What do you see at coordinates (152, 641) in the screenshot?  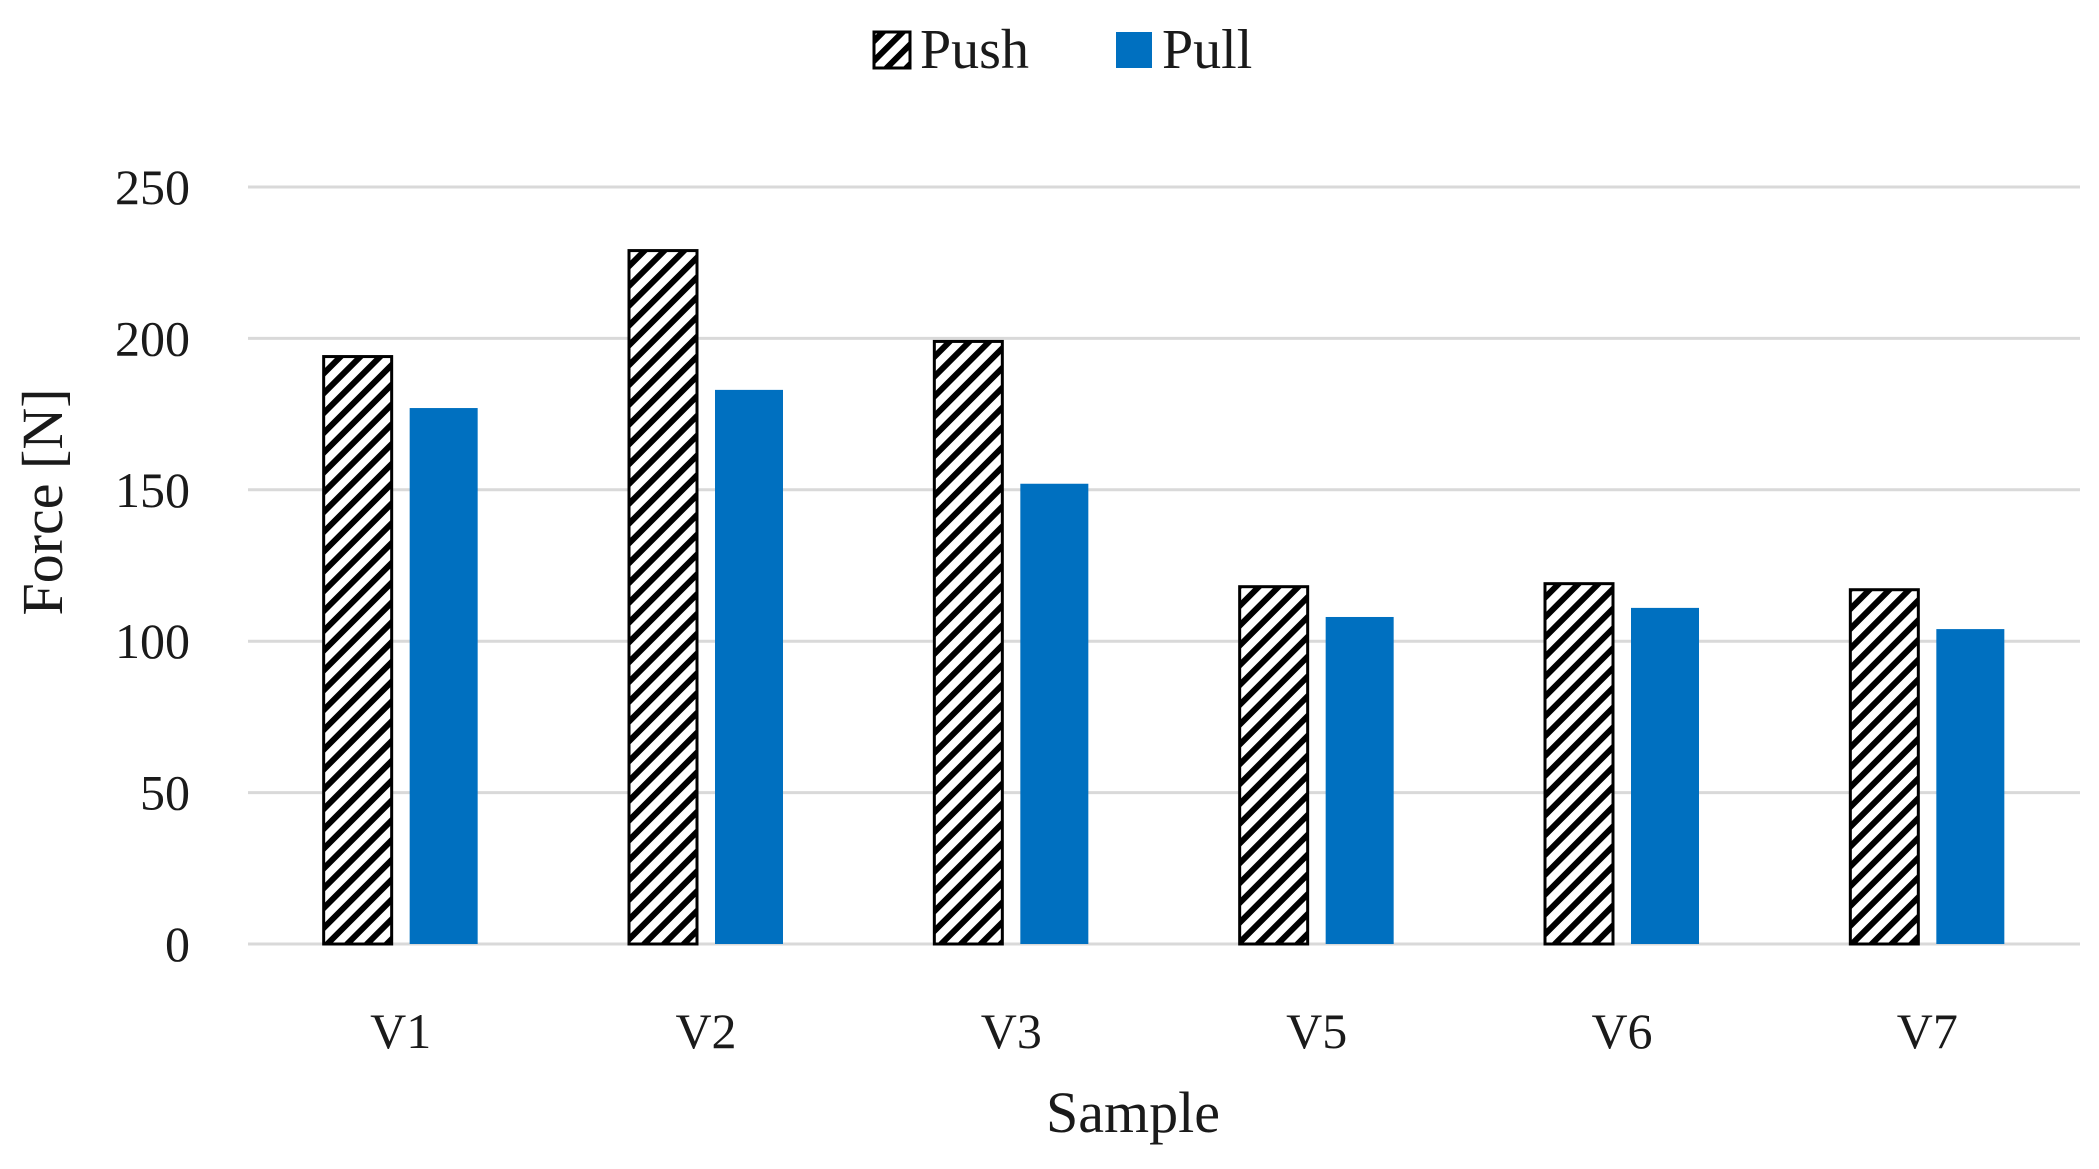 I see `y-tick-label: 100` at bounding box center [152, 641].